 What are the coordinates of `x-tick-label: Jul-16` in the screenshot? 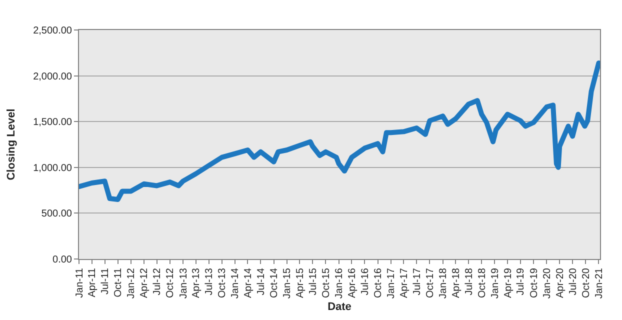 It's located at (365, 282).